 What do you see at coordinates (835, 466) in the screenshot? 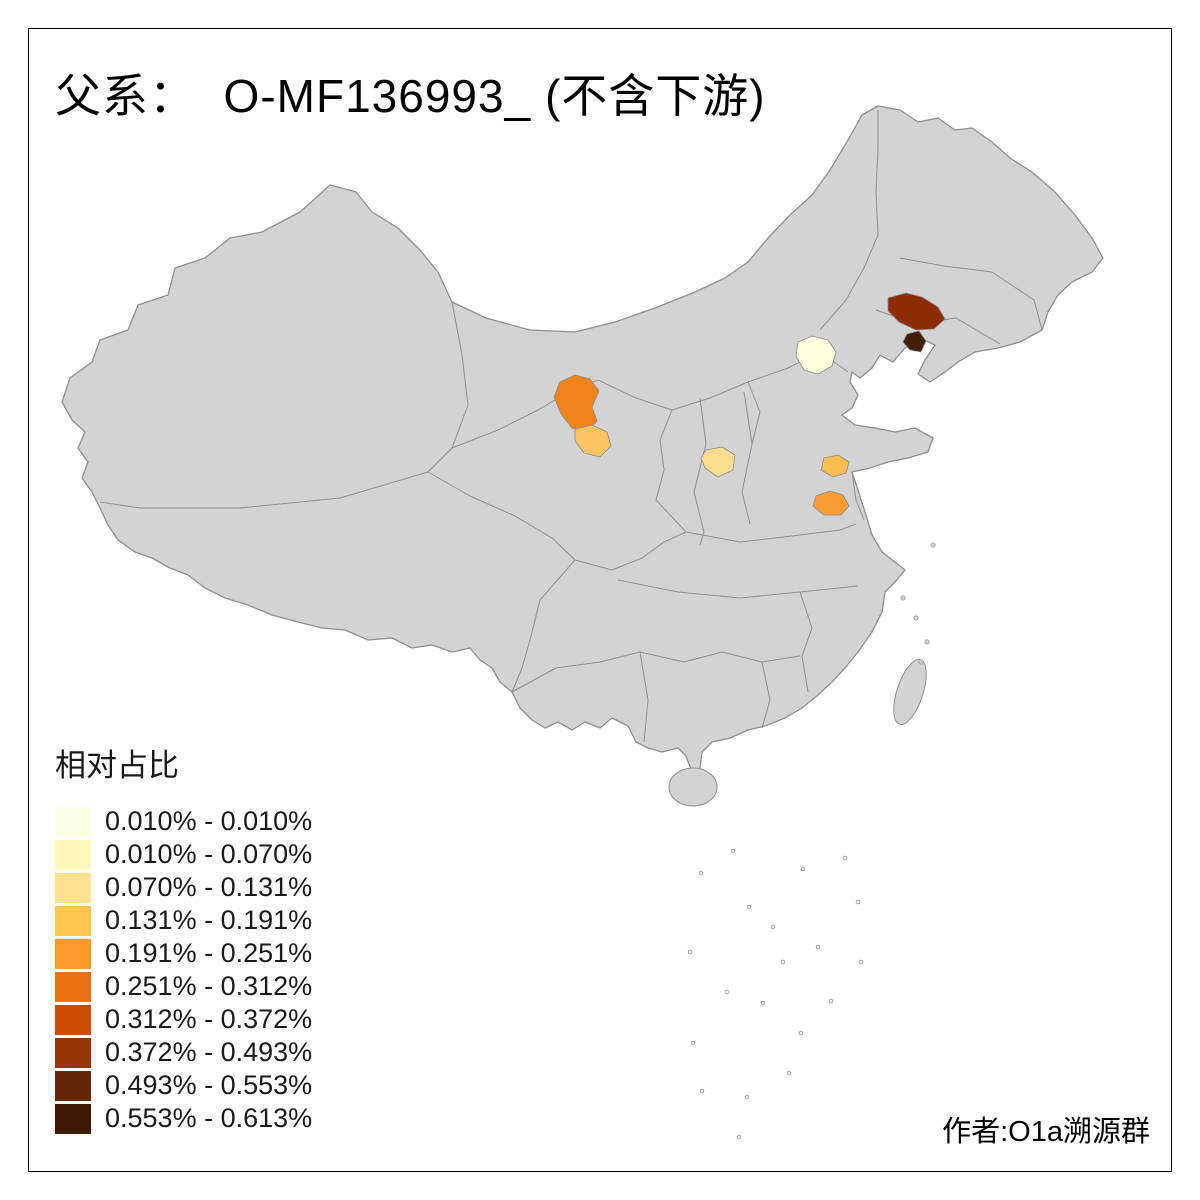
I see `map-region-shandong-central` at bounding box center [835, 466].